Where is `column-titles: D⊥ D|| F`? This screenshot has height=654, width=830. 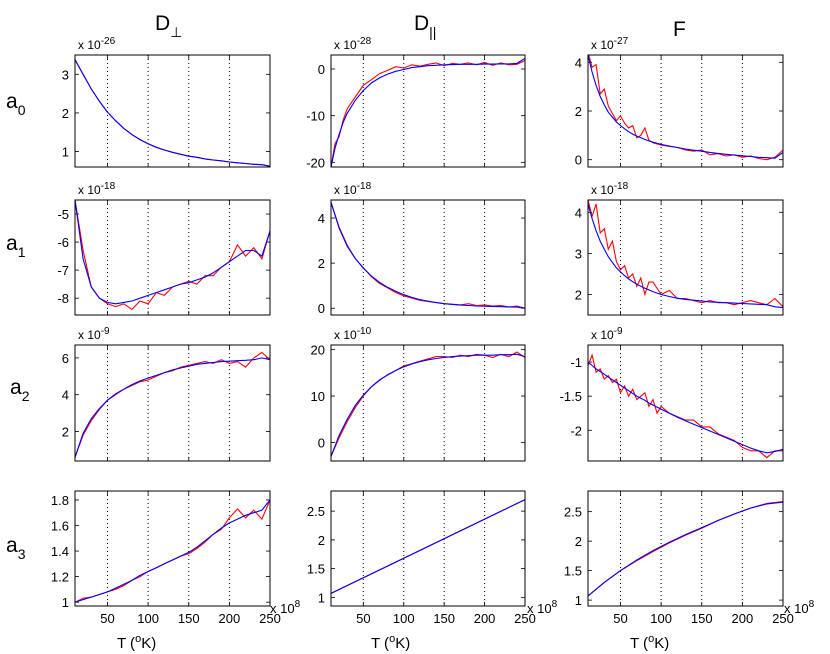 column-titles: D⊥ D|| F is located at coordinates (420, 26).